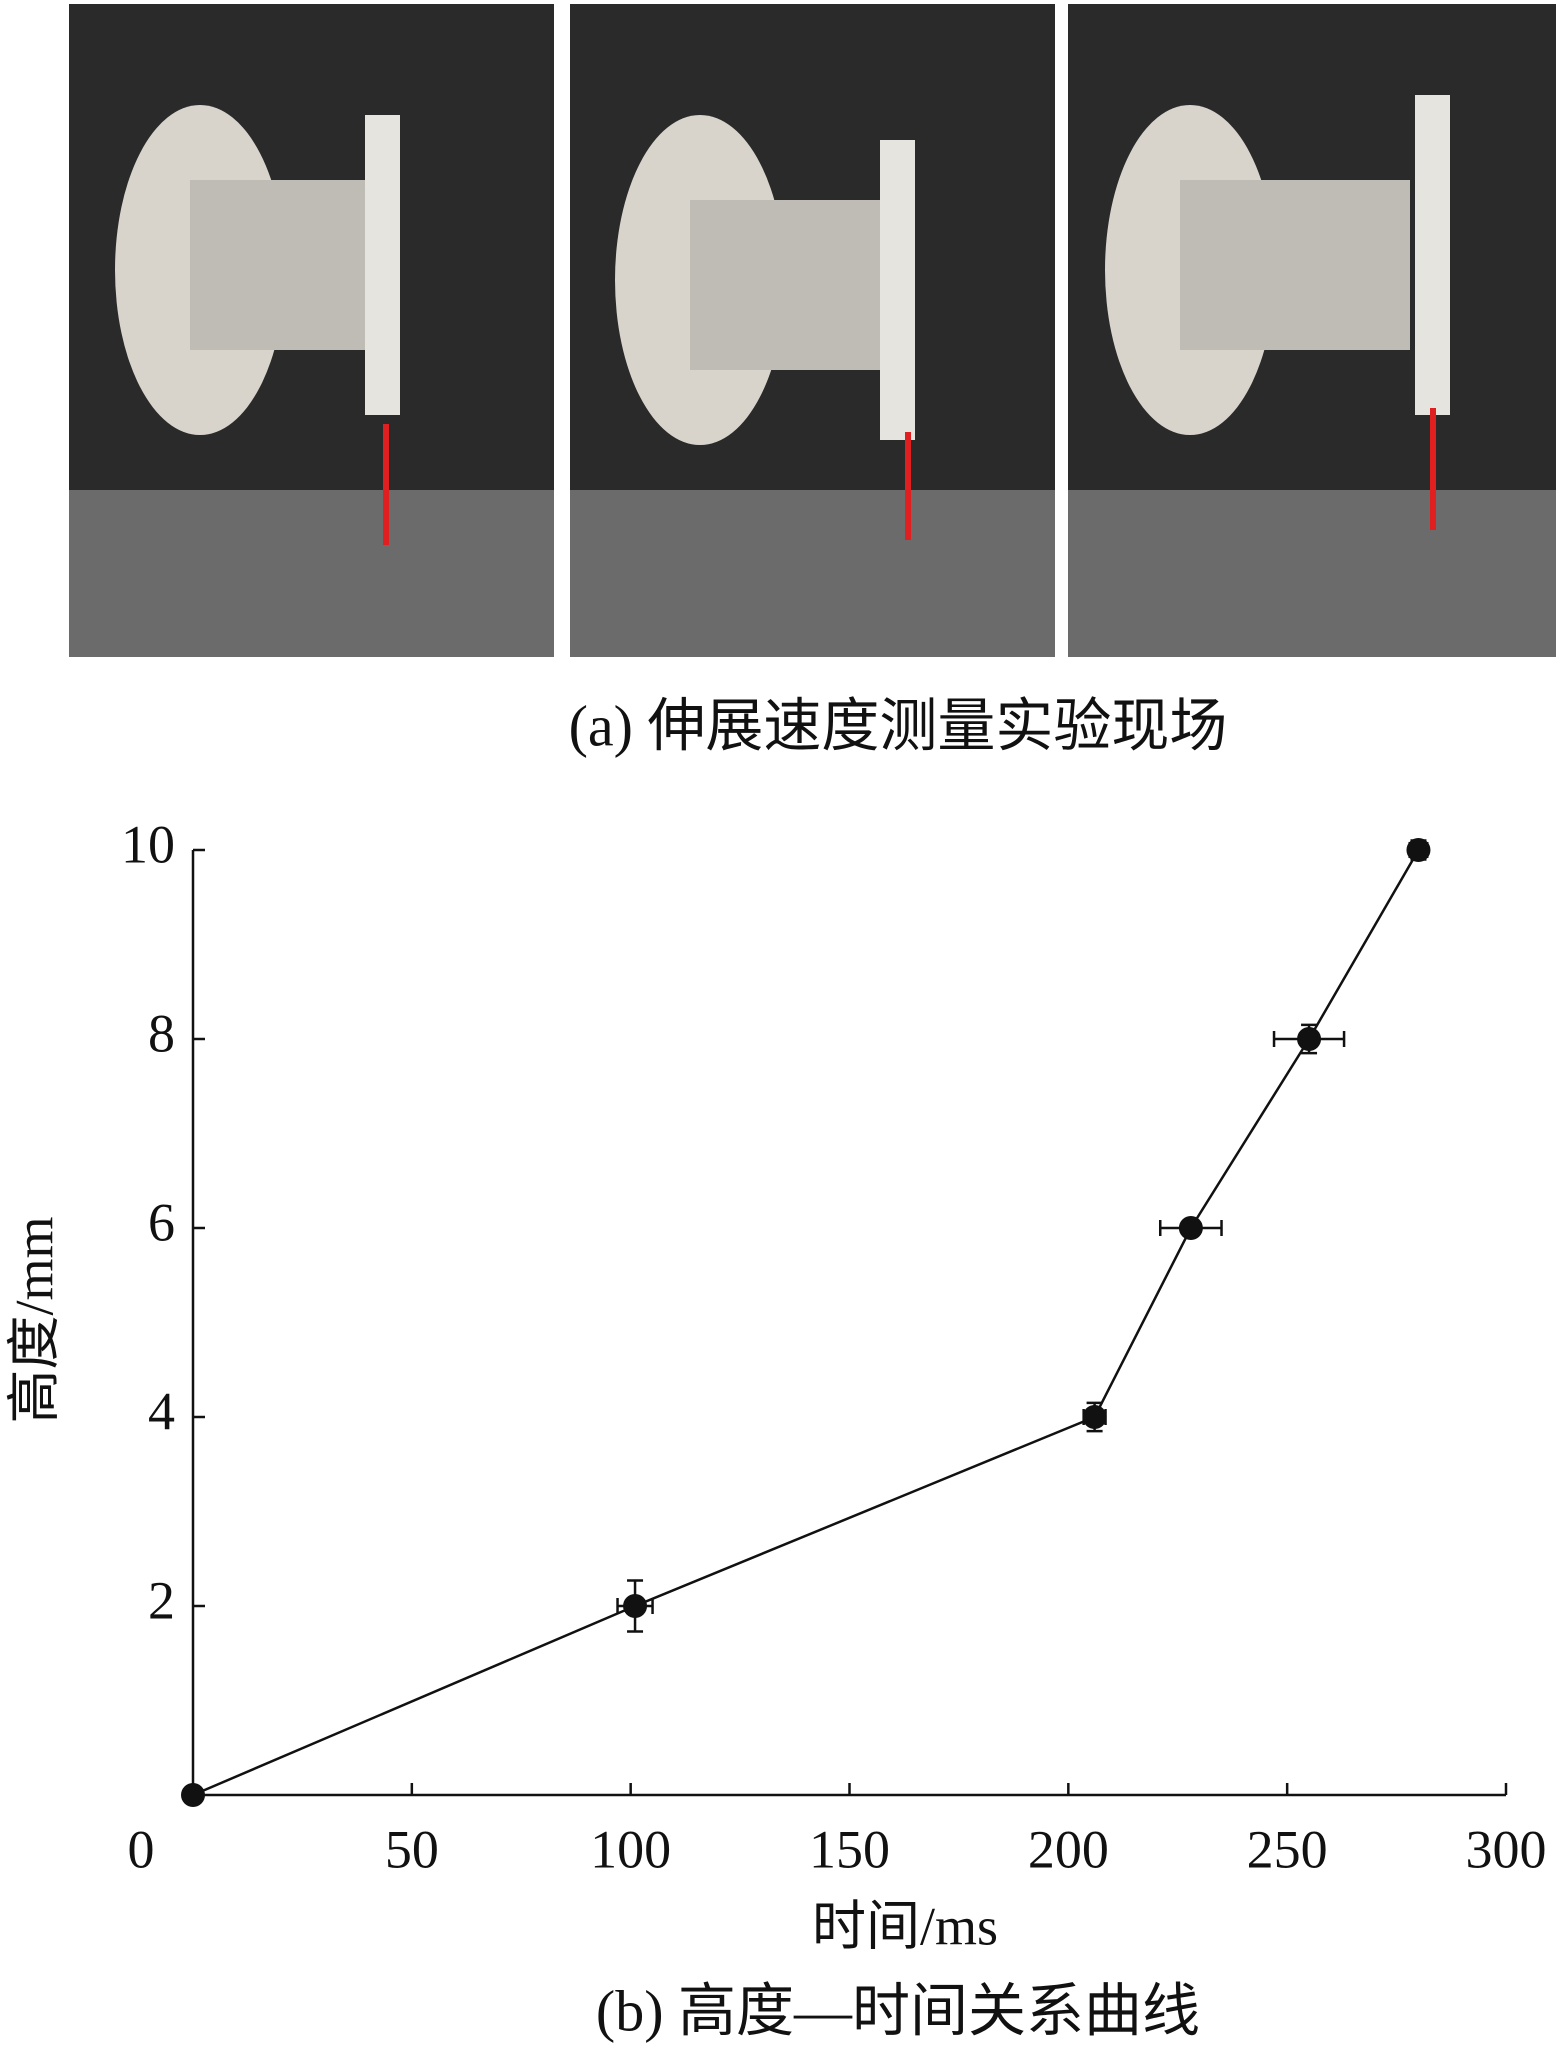 Image resolution: width=1556 pixels, height=2067 pixels. What do you see at coordinates (161, 1600) in the screenshot?
I see `y-tick-label: 2` at bounding box center [161, 1600].